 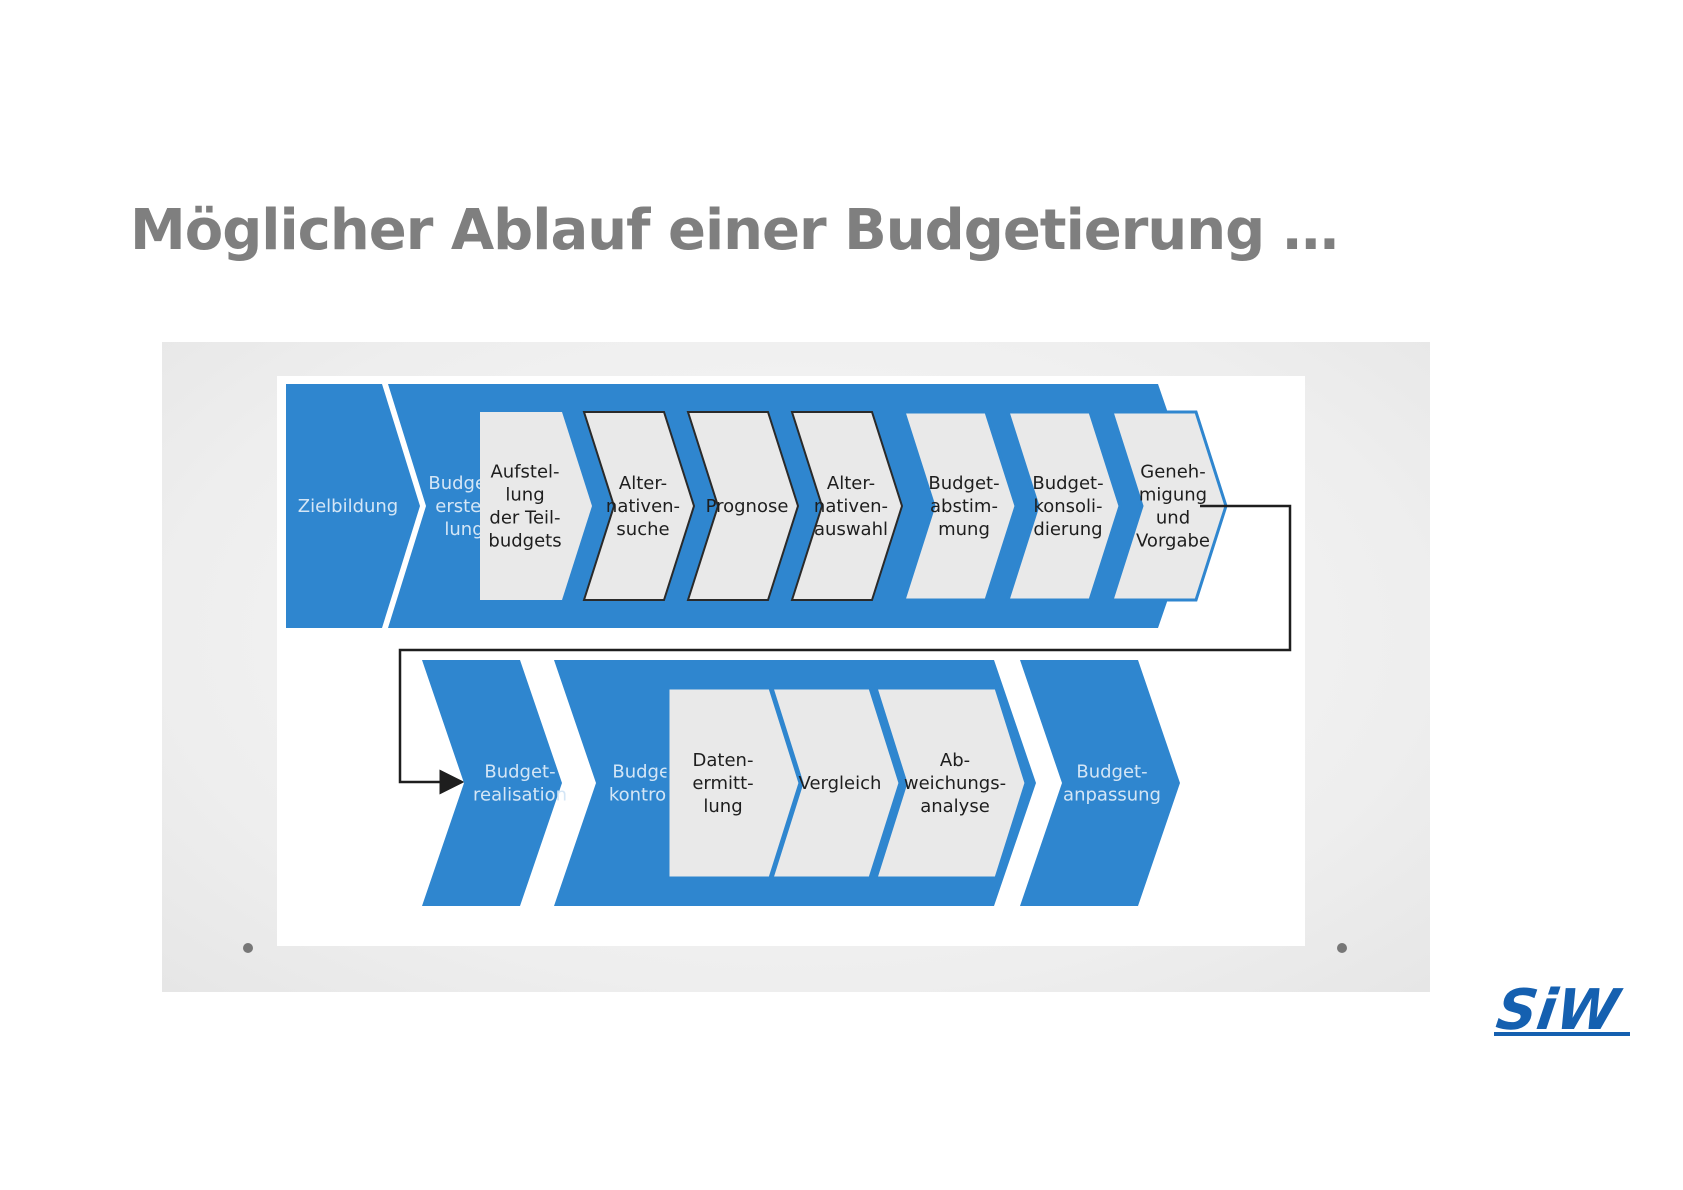 I want to click on row2-step-1-label-line: lung, so click(x=722, y=806).